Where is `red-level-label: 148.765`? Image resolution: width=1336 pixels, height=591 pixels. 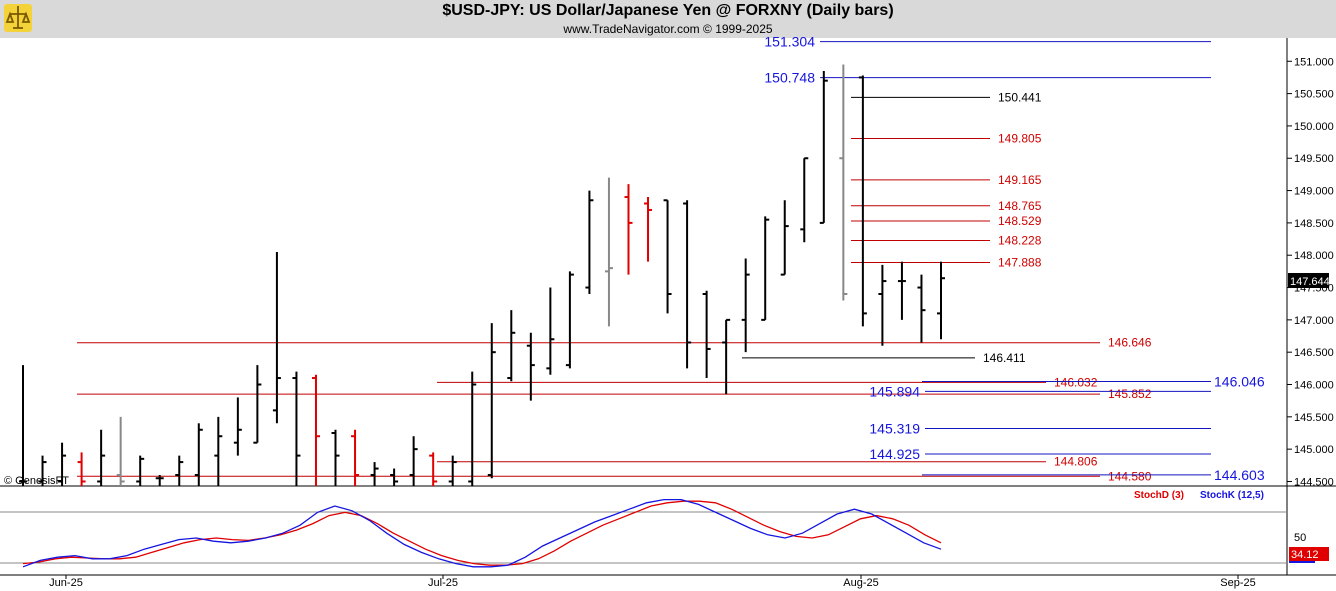 red-level-label: 148.765 is located at coordinates (1020, 206).